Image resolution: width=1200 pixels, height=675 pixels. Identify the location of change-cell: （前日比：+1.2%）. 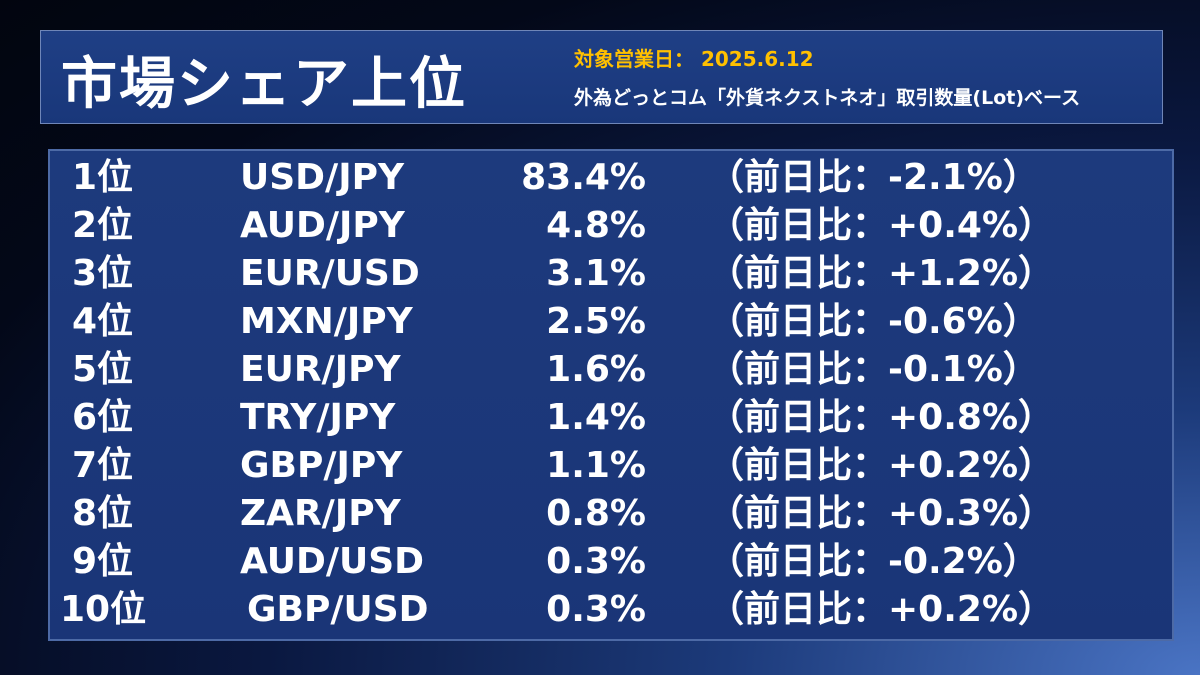
(881, 273).